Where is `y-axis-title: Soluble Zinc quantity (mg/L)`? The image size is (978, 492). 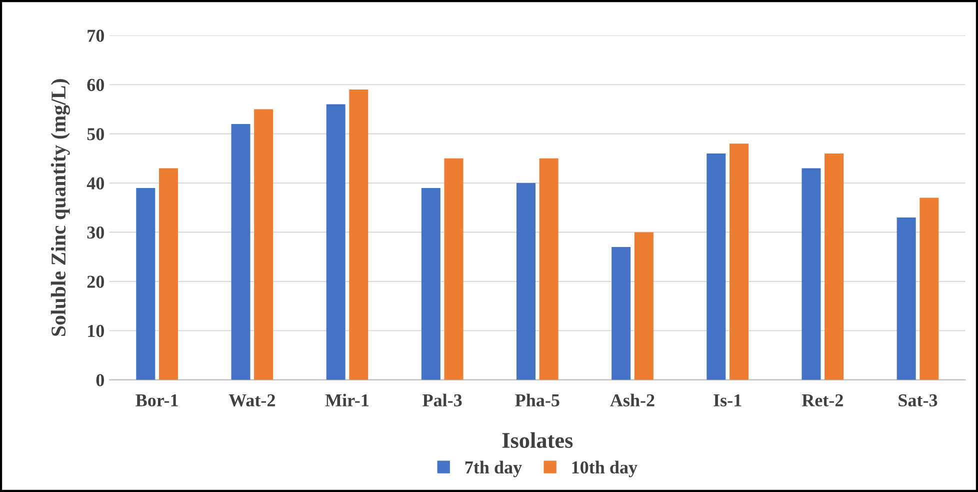 y-axis-title: Soluble Zinc quantity (mg/L) is located at coordinates (60, 207).